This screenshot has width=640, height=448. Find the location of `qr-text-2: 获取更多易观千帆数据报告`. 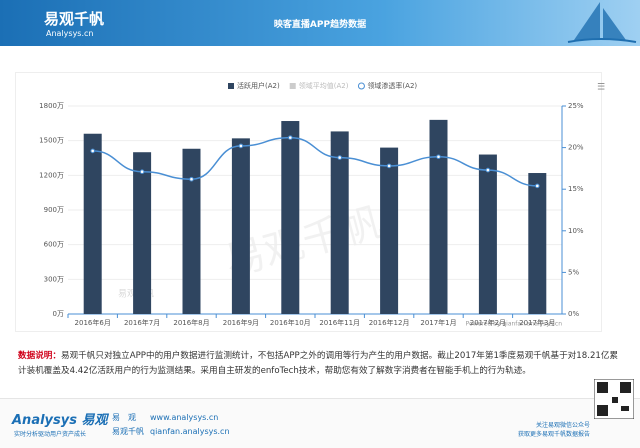

qr-text-2: 获取更多易观千帆数据报告 is located at coordinates (553, 434).